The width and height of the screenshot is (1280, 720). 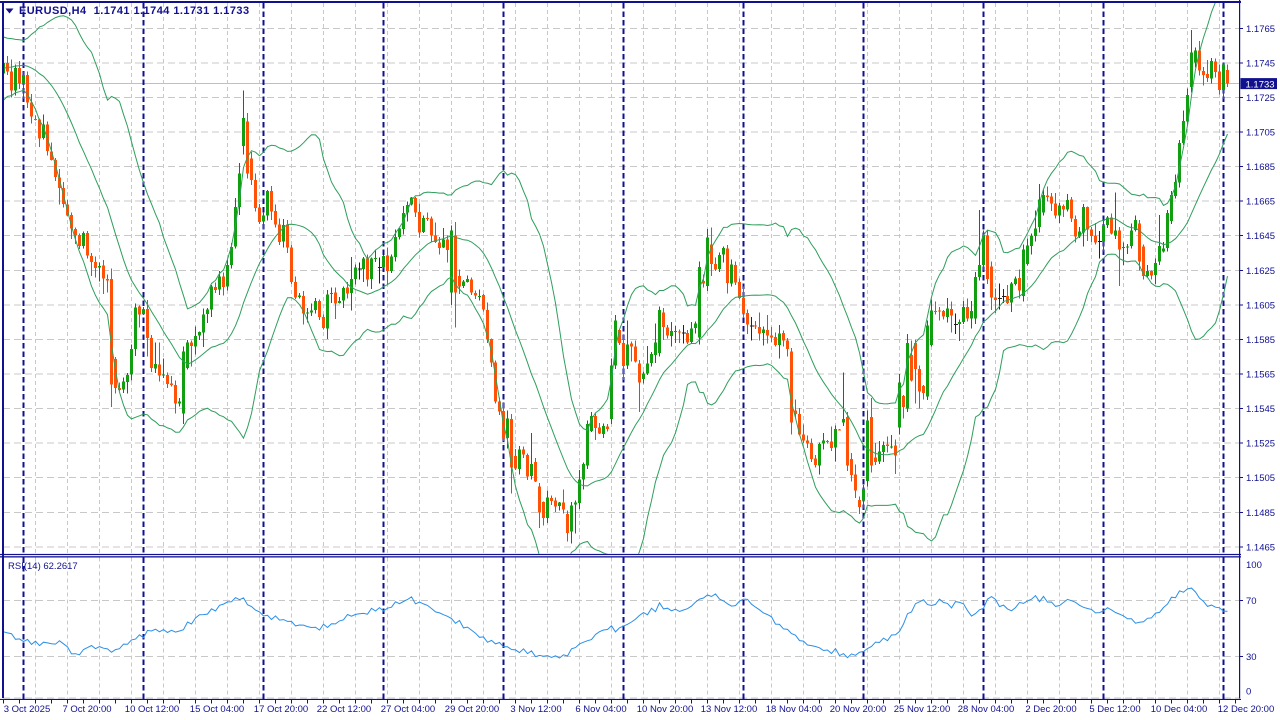 What do you see at coordinates (794, 709) in the screenshot?
I see `svg-text: 18 Nov 04:00` at bounding box center [794, 709].